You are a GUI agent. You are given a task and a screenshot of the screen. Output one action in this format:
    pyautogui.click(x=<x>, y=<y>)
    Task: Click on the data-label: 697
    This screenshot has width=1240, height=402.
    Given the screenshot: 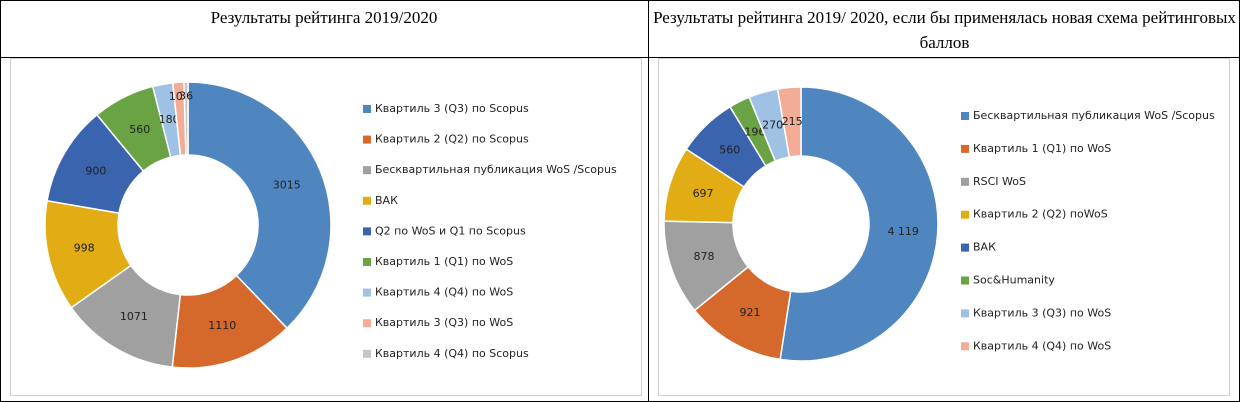 What is the action you would take?
    pyautogui.click(x=703, y=193)
    